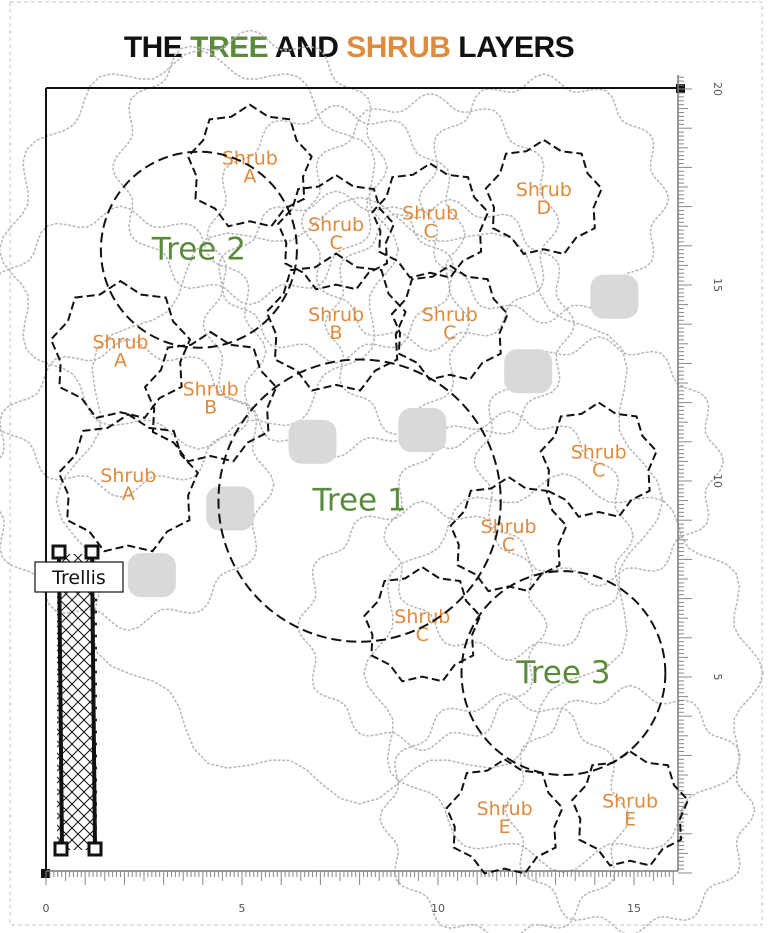  I want to click on shrub-b-left: Shrub B, so click(210, 396).